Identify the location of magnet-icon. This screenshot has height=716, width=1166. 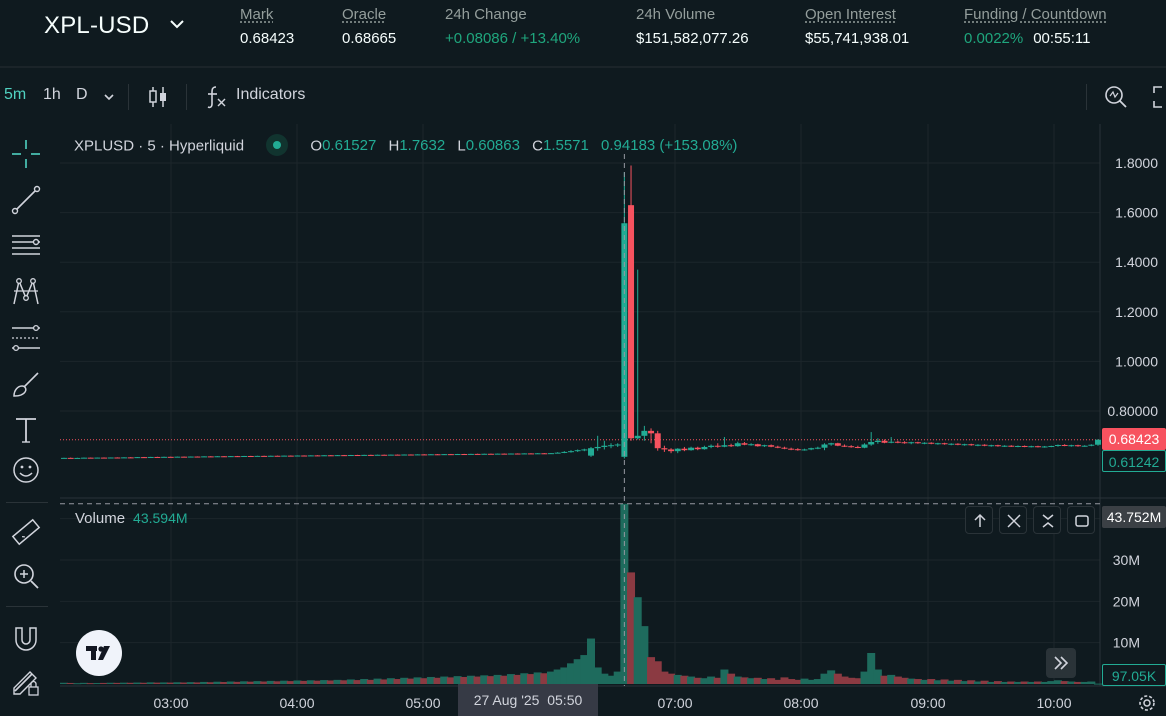
(26, 638).